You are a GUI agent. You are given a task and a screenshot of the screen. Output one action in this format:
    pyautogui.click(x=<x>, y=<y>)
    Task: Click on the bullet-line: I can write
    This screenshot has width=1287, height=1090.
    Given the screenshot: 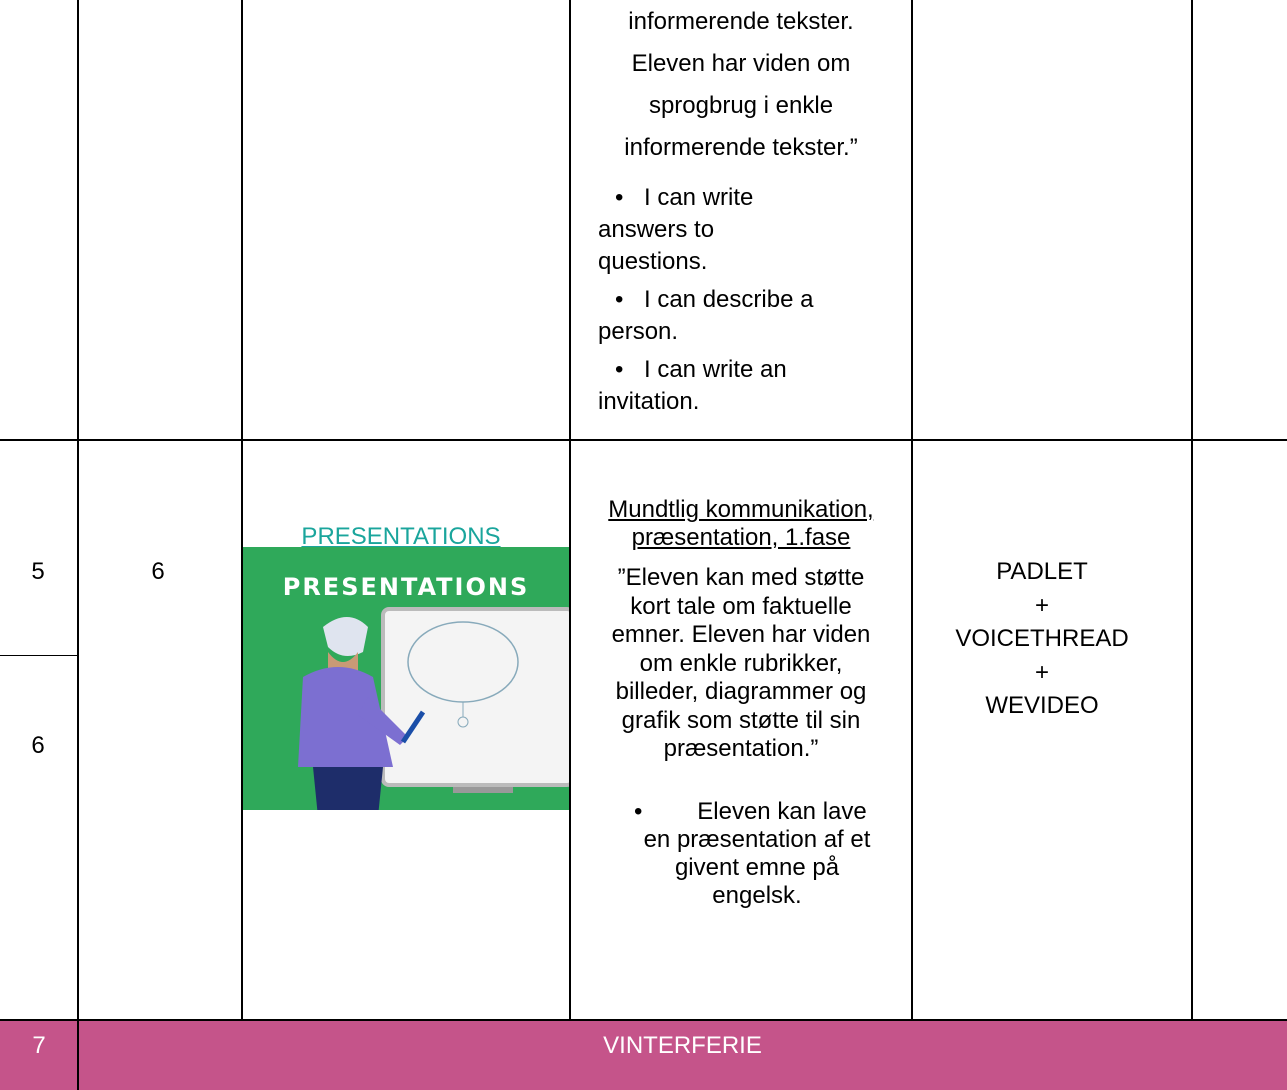 What is the action you would take?
    pyautogui.click(x=699, y=197)
    